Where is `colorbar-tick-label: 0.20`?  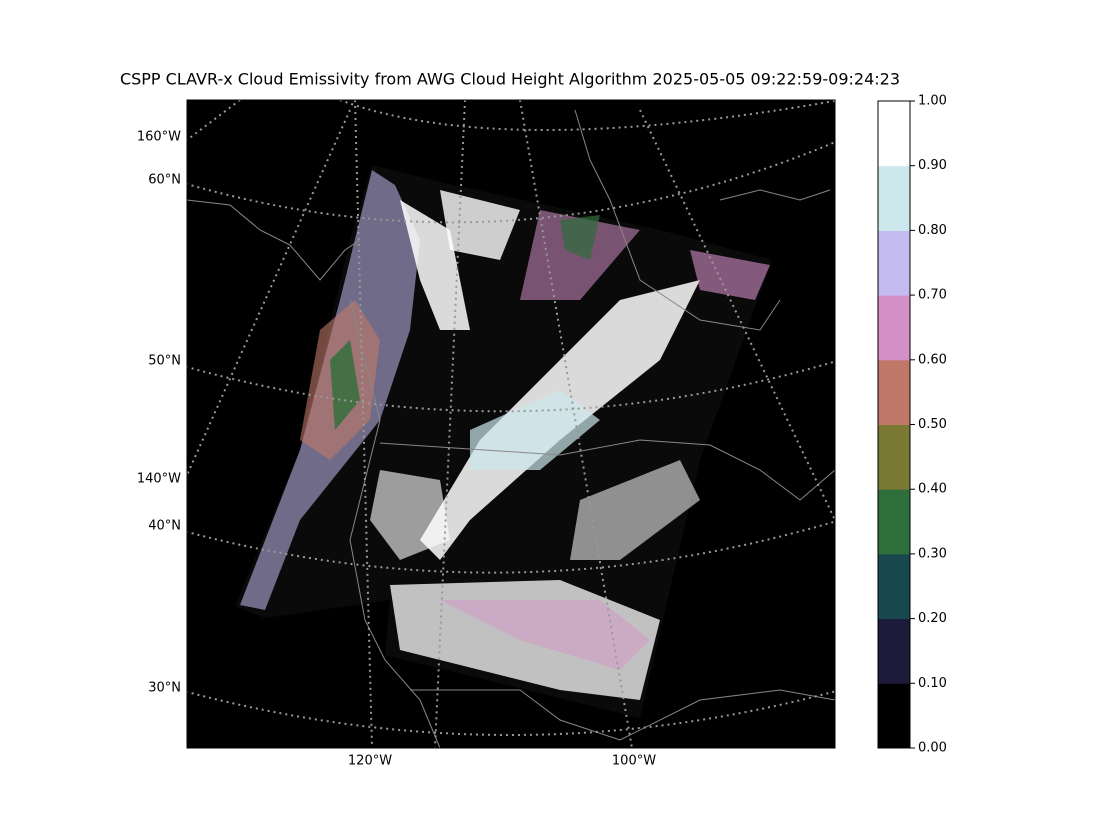 colorbar-tick-label: 0.20 is located at coordinates (932, 618).